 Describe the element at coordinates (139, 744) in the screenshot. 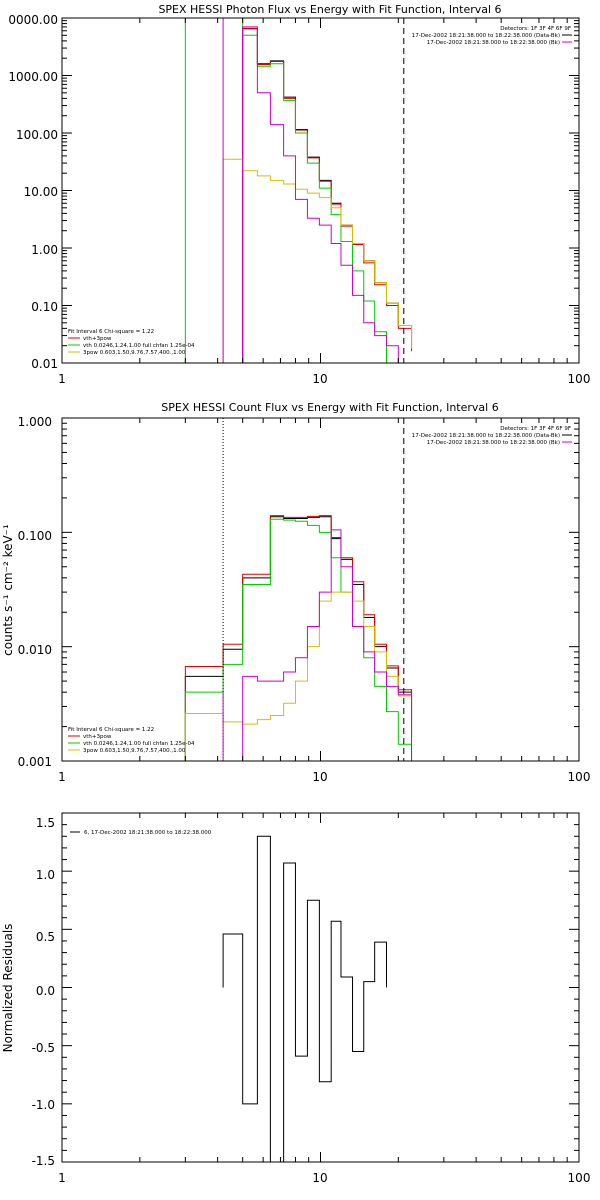

I see `count-flux-vth-label: vth 0.0246,1.24,1.00 full chfan 1.25e-04` at that location.